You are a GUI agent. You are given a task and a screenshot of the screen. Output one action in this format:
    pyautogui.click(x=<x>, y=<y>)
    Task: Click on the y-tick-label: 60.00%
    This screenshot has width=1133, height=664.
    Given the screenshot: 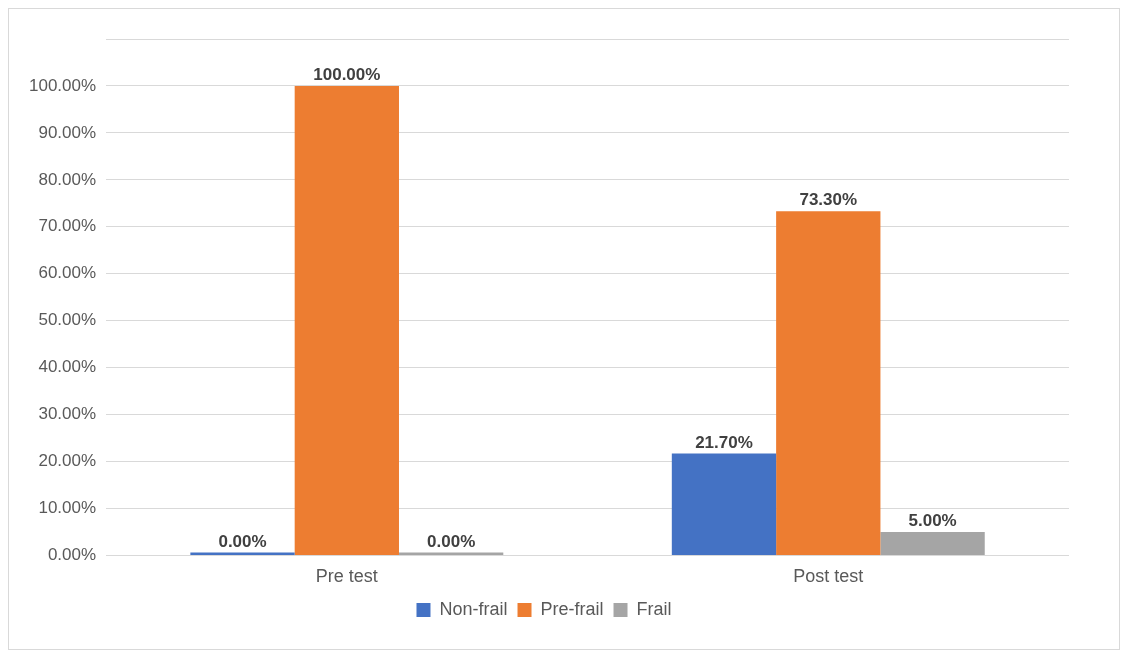 What is the action you would take?
    pyautogui.click(x=67, y=273)
    